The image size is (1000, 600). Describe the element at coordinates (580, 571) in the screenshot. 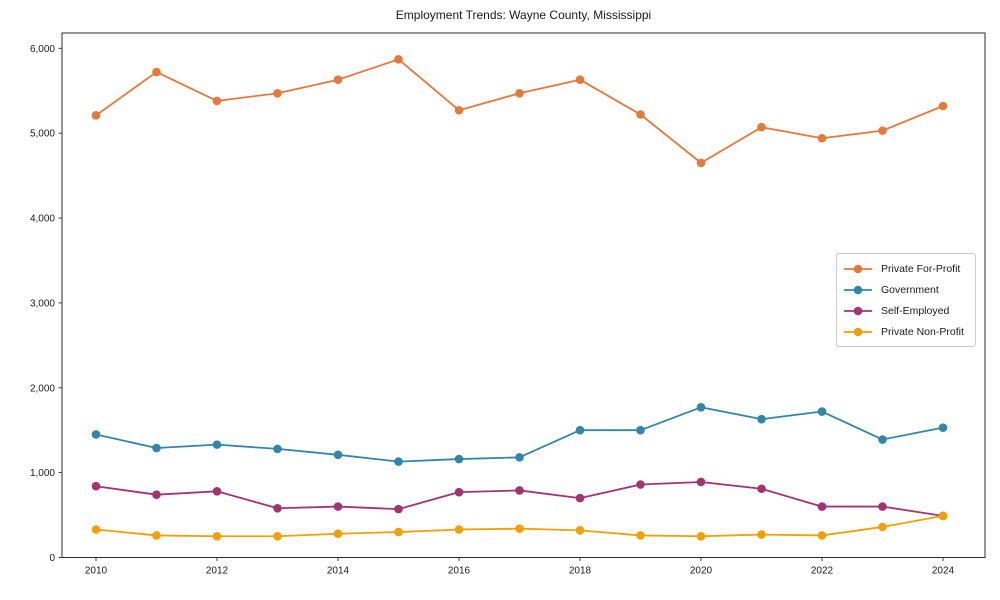

I see `x-tick-label: 2018` at that location.